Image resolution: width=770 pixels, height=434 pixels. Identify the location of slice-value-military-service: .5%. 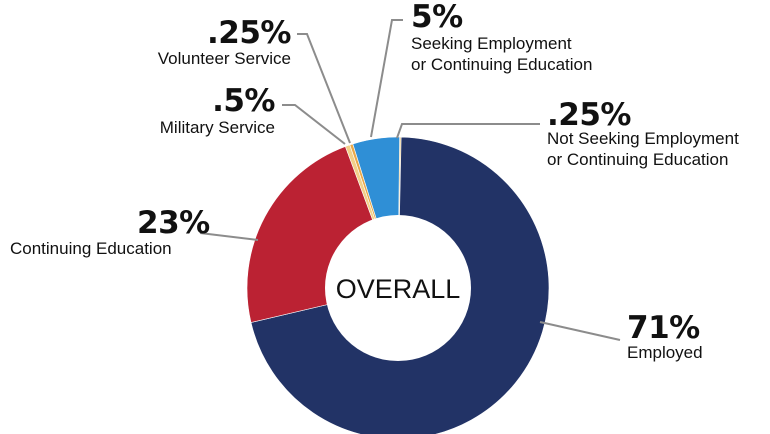
(243, 101).